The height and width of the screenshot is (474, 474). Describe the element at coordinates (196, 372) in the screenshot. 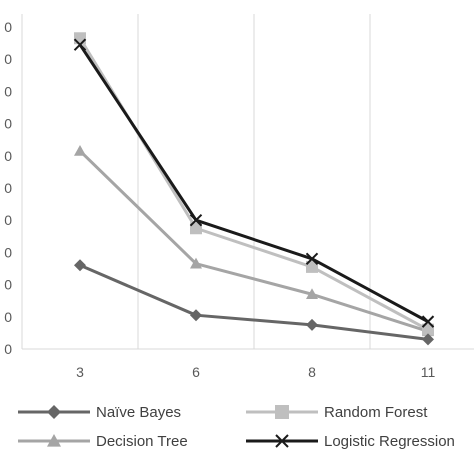

I see `x-tick-label: 6` at that location.